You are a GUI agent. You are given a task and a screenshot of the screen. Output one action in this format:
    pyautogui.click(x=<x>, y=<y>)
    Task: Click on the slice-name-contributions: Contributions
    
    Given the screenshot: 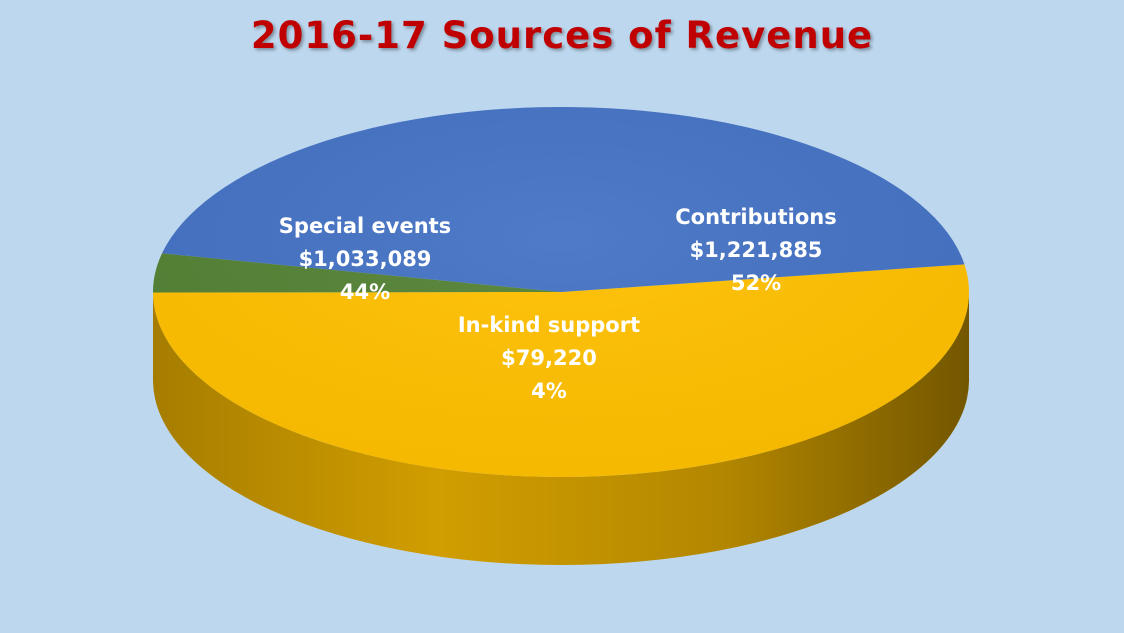 What is the action you would take?
    pyautogui.click(x=755, y=217)
    